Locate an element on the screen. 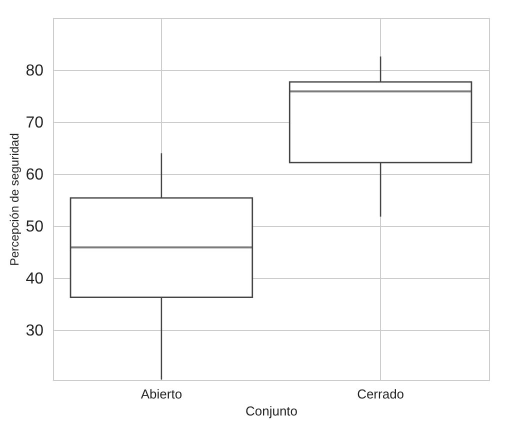 The width and height of the screenshot is (506, 433). x-tick-label: Abierto is located at coordinates (161, 394).